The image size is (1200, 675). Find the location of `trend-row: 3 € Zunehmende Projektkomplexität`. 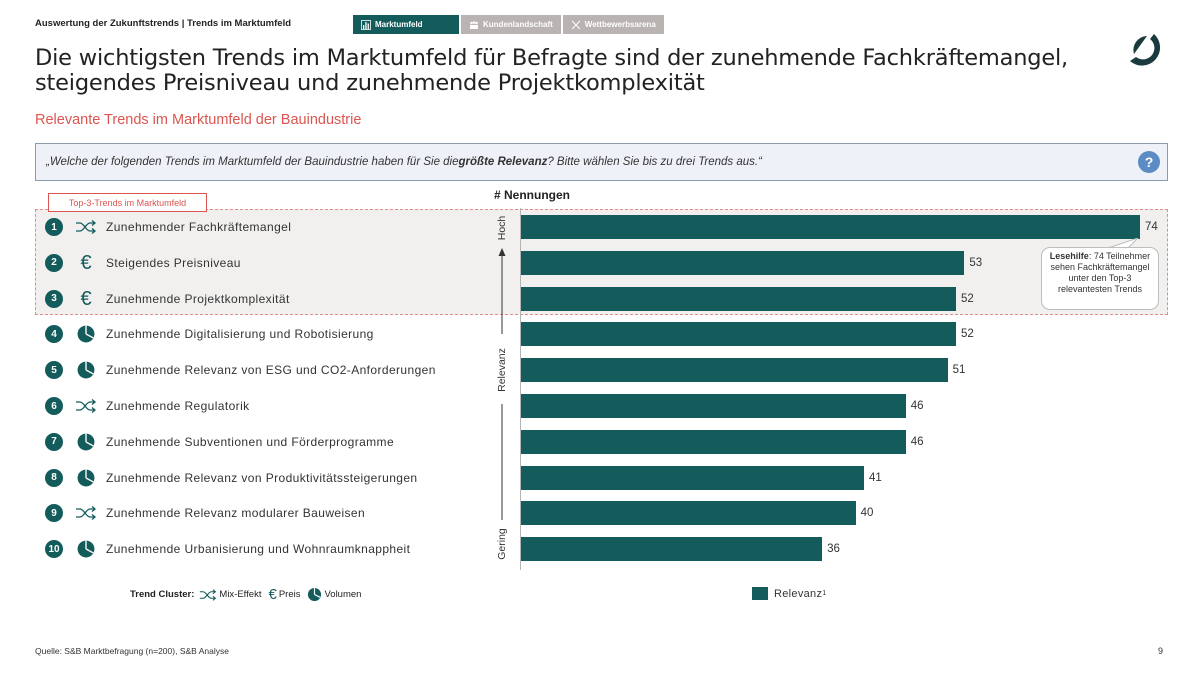

trend-row: 3 € Zunehmende Projektkomplexität is located at coordinates (167, 299).